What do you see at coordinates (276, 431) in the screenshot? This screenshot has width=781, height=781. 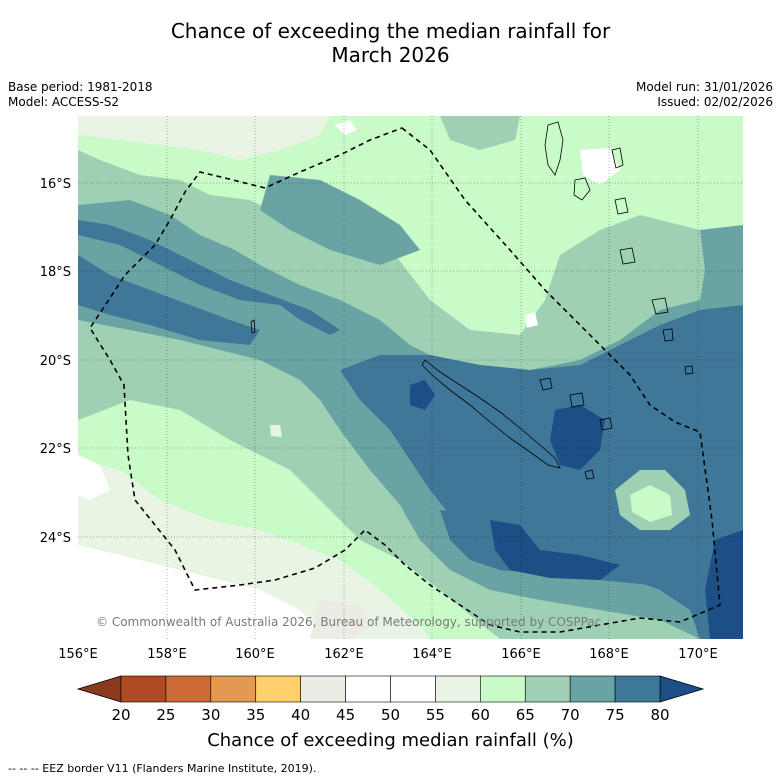 I see `contour-55-60-patch` at bounding box center [276, 431].